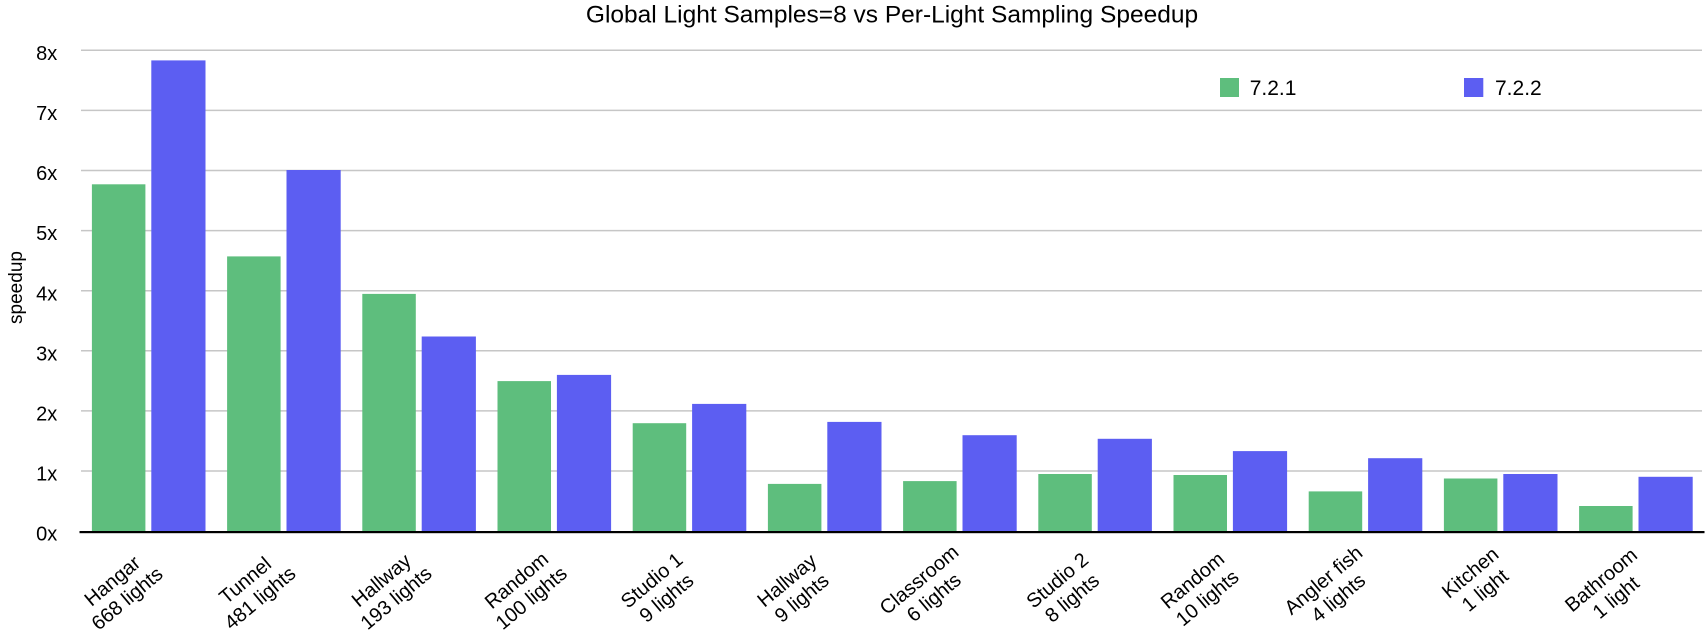  What do you see at coordinates (16, 287) in the screenshot?
I see `svg-text: speedup` at bounding box center [16, 287].